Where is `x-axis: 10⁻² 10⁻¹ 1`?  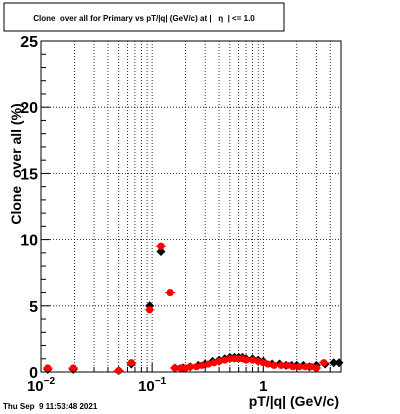
x-axis: 10⁻² 10⁻¹ 1 is located at coordinates (184, 379).